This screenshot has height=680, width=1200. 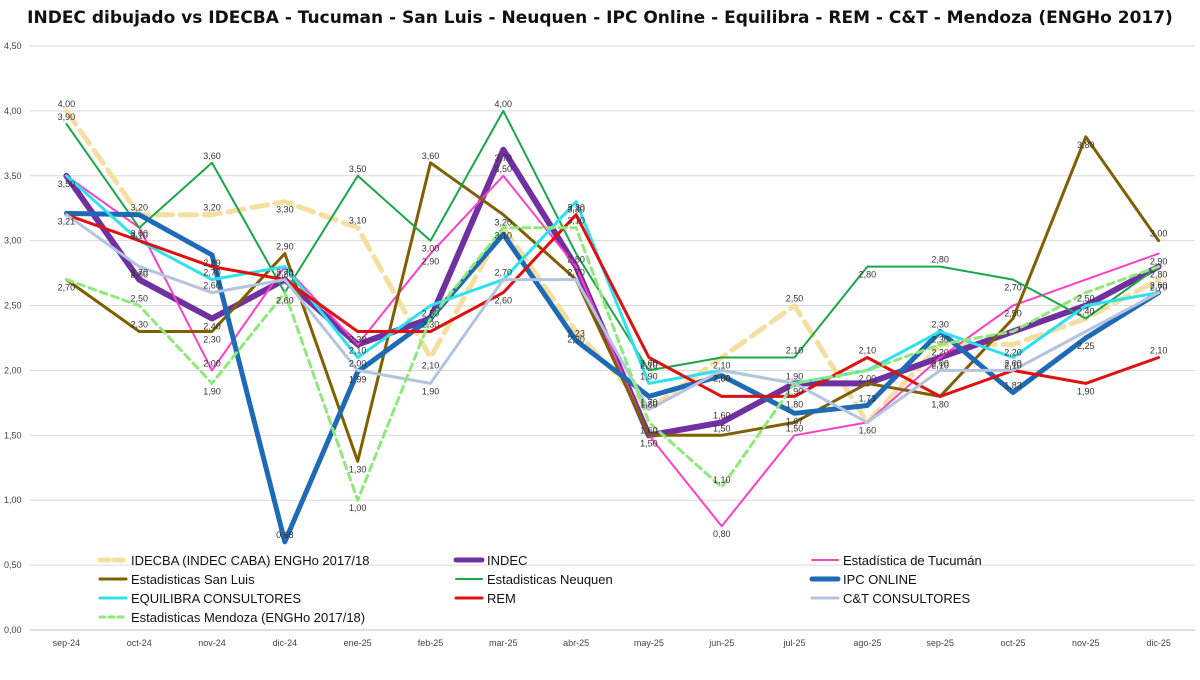 What do you see at coordinates (906, 598) in the screenshot?
I see `legend-label: C&T CONSULTORES` at bounding box center [906, 598].